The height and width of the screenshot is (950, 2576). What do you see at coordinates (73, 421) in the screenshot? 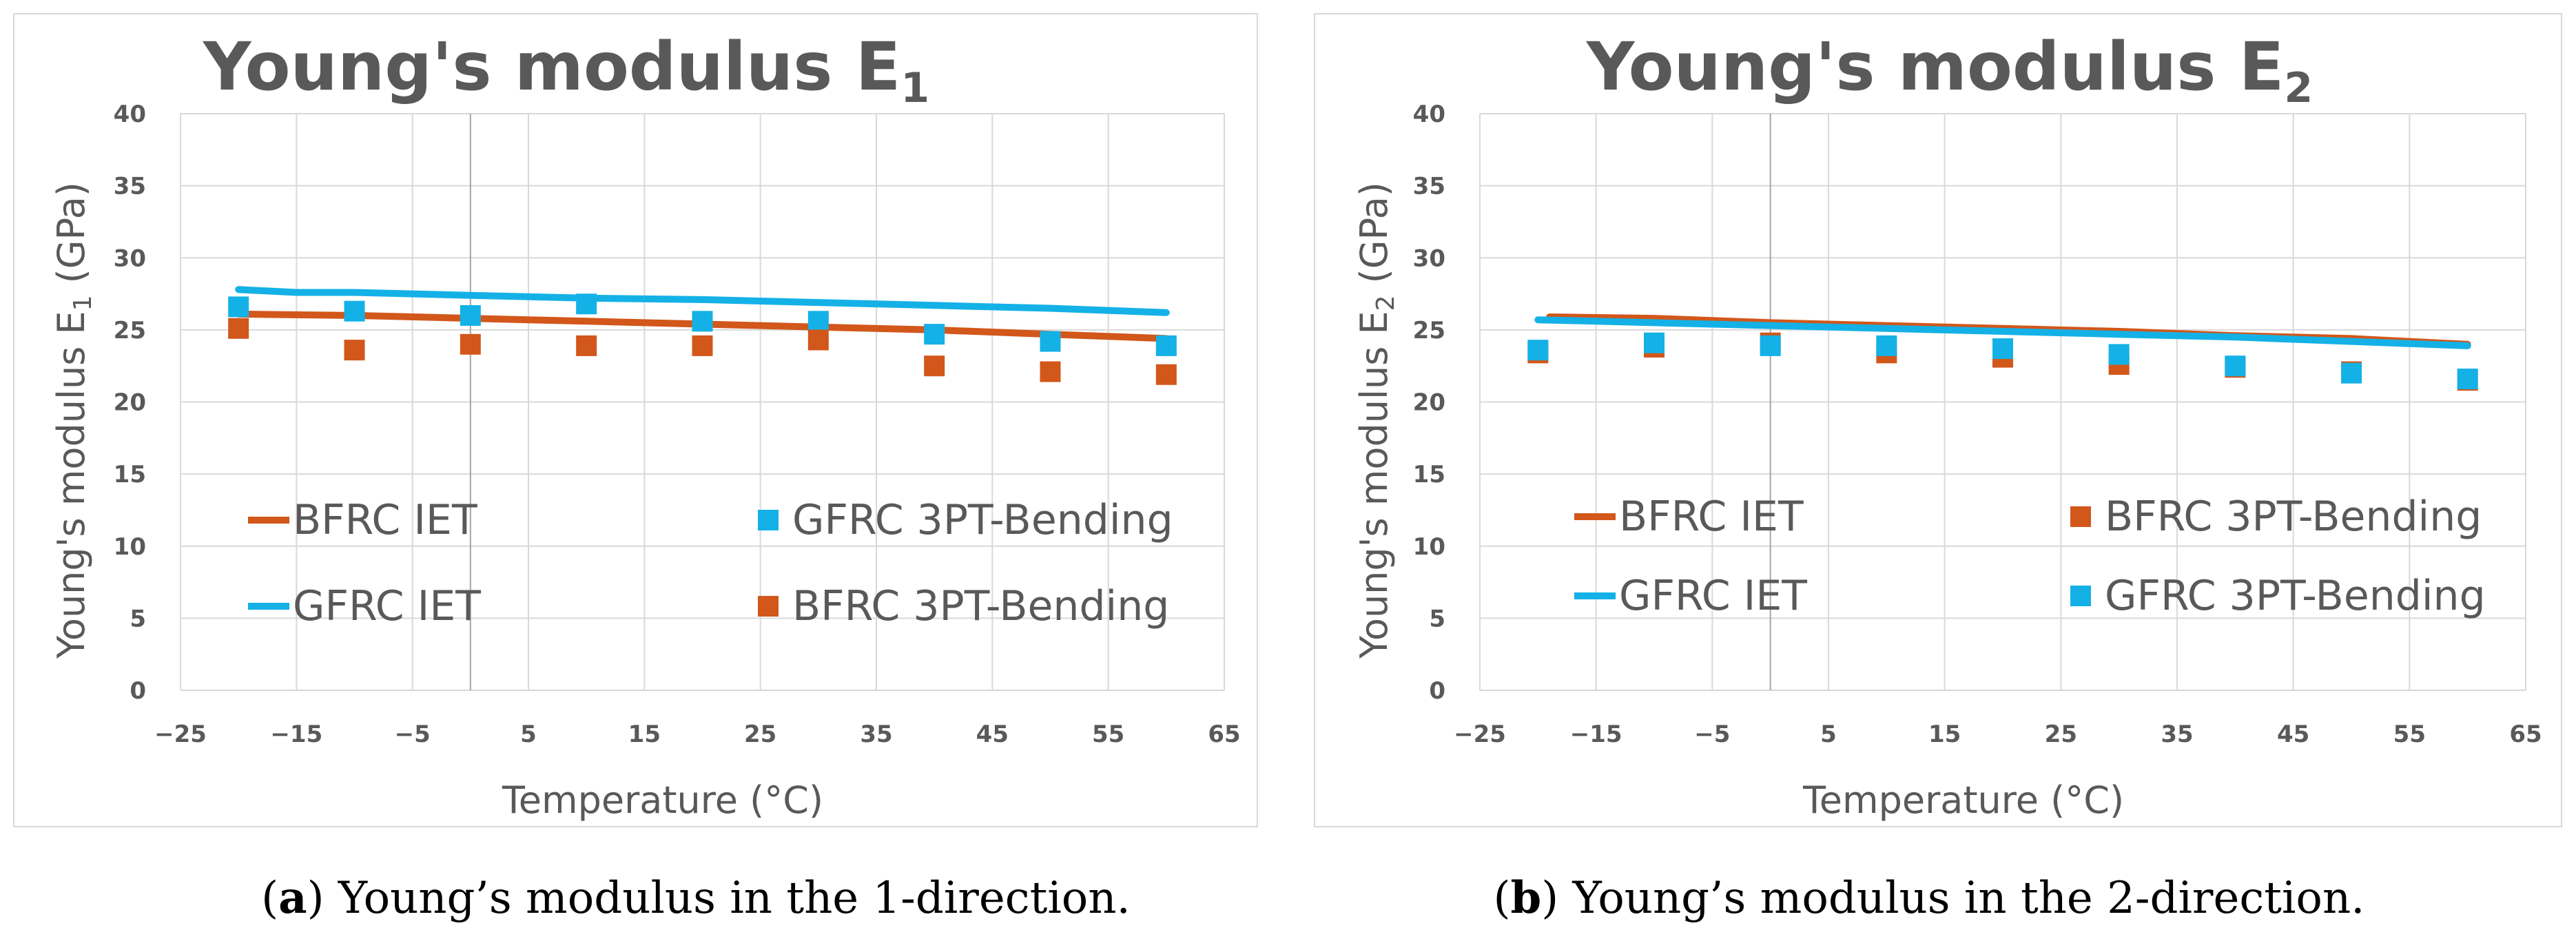
I see `y-axis-label: Young's modulus E1 (GPa)` at bounding box center [73, 421].